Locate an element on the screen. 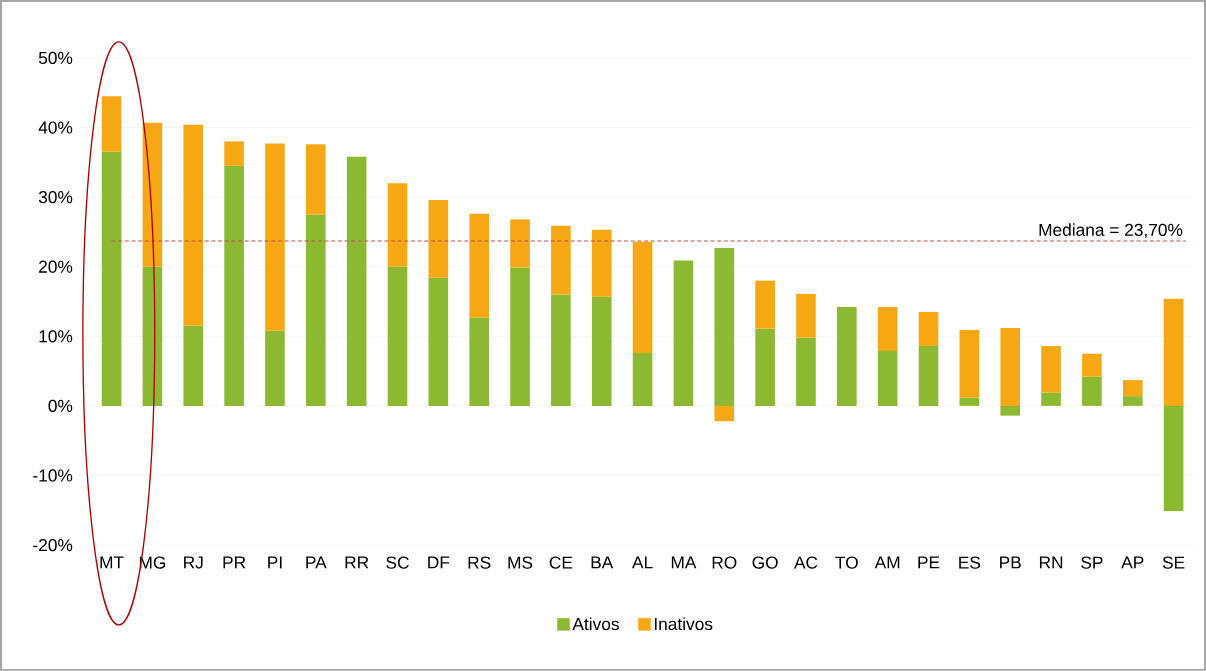  x-tick-label: AM is located at coordinates (887, 562).